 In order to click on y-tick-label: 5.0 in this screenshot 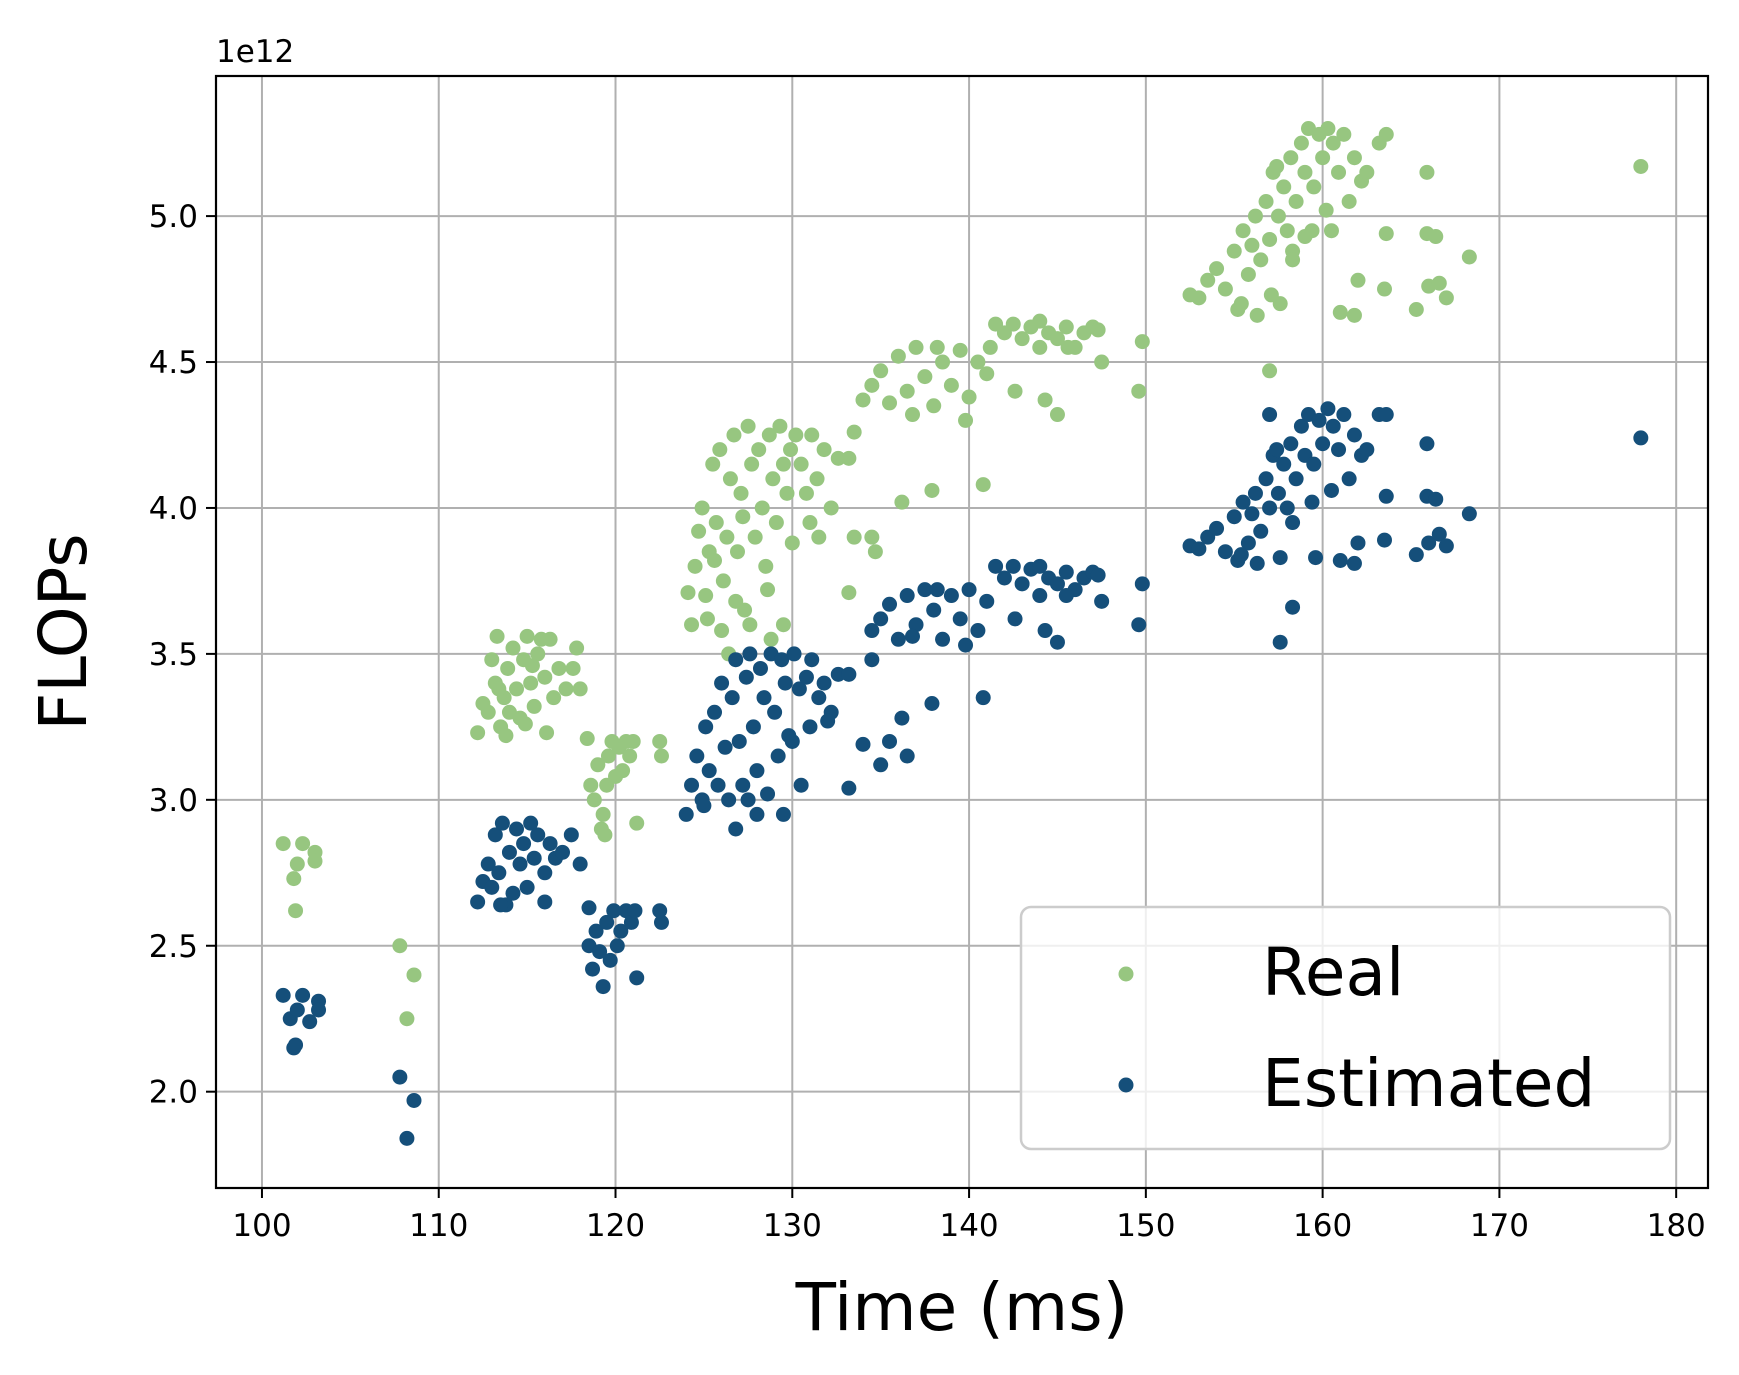, I will do `click(173, 217)`.